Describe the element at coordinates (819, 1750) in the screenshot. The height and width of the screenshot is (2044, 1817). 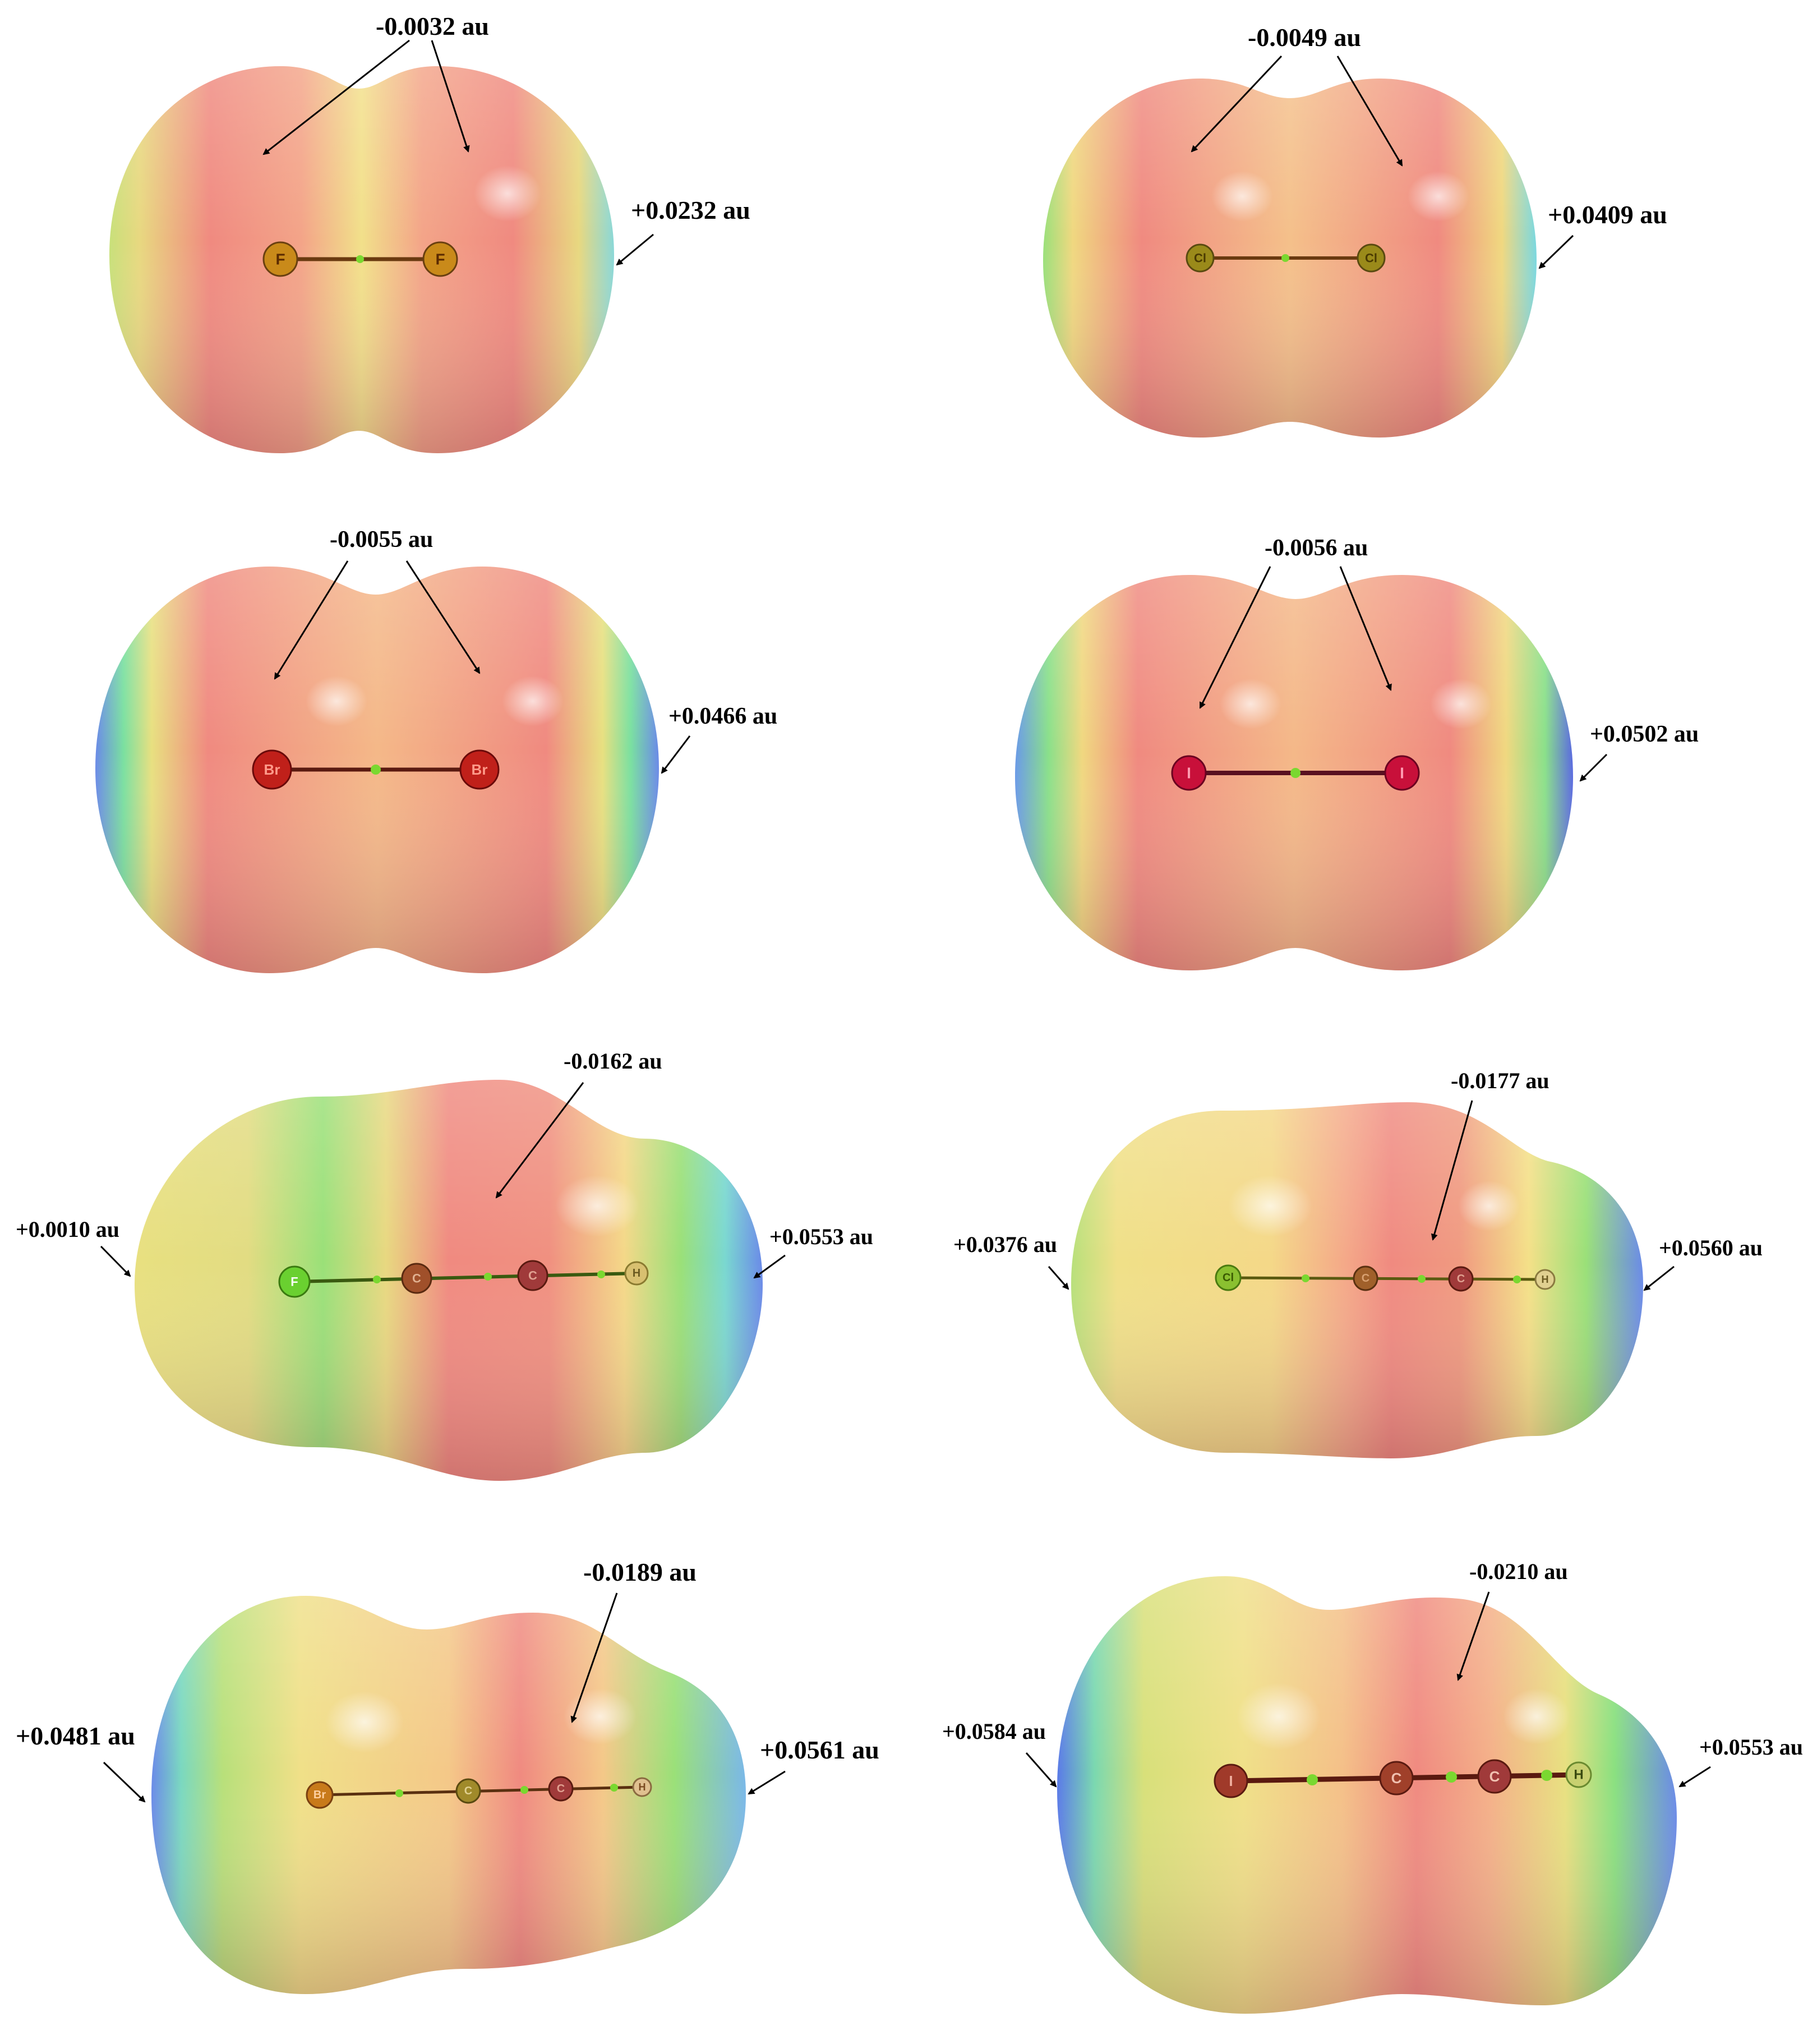
I see `label-max-esp: +0.0561 au` at that location.